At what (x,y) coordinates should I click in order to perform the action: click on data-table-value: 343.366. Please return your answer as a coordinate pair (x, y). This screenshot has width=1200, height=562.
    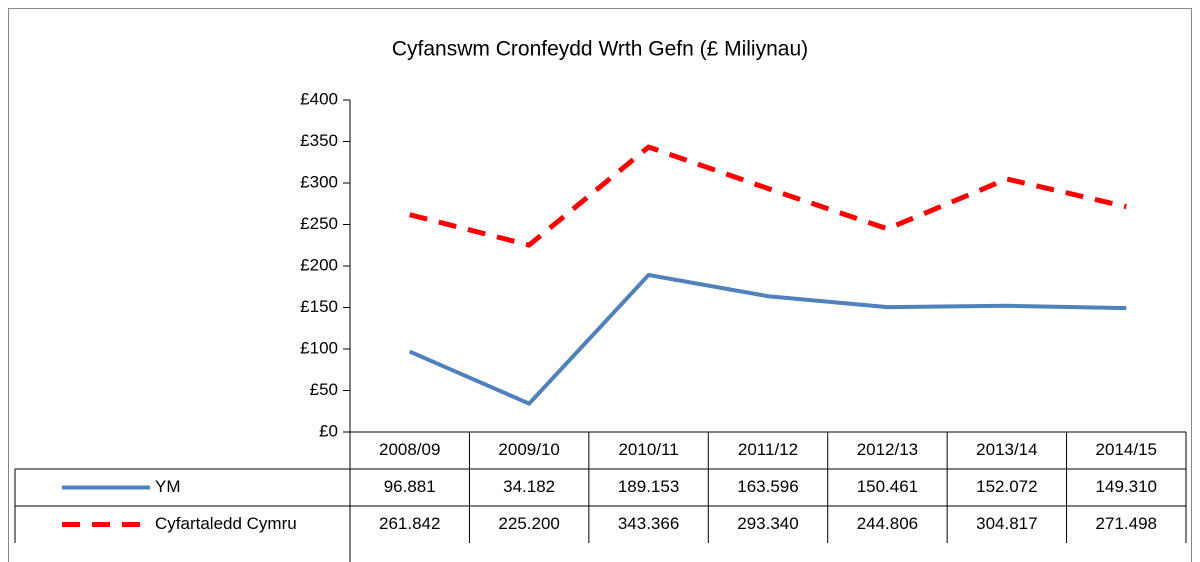
    Looking at the image, I should click on (648, 523).